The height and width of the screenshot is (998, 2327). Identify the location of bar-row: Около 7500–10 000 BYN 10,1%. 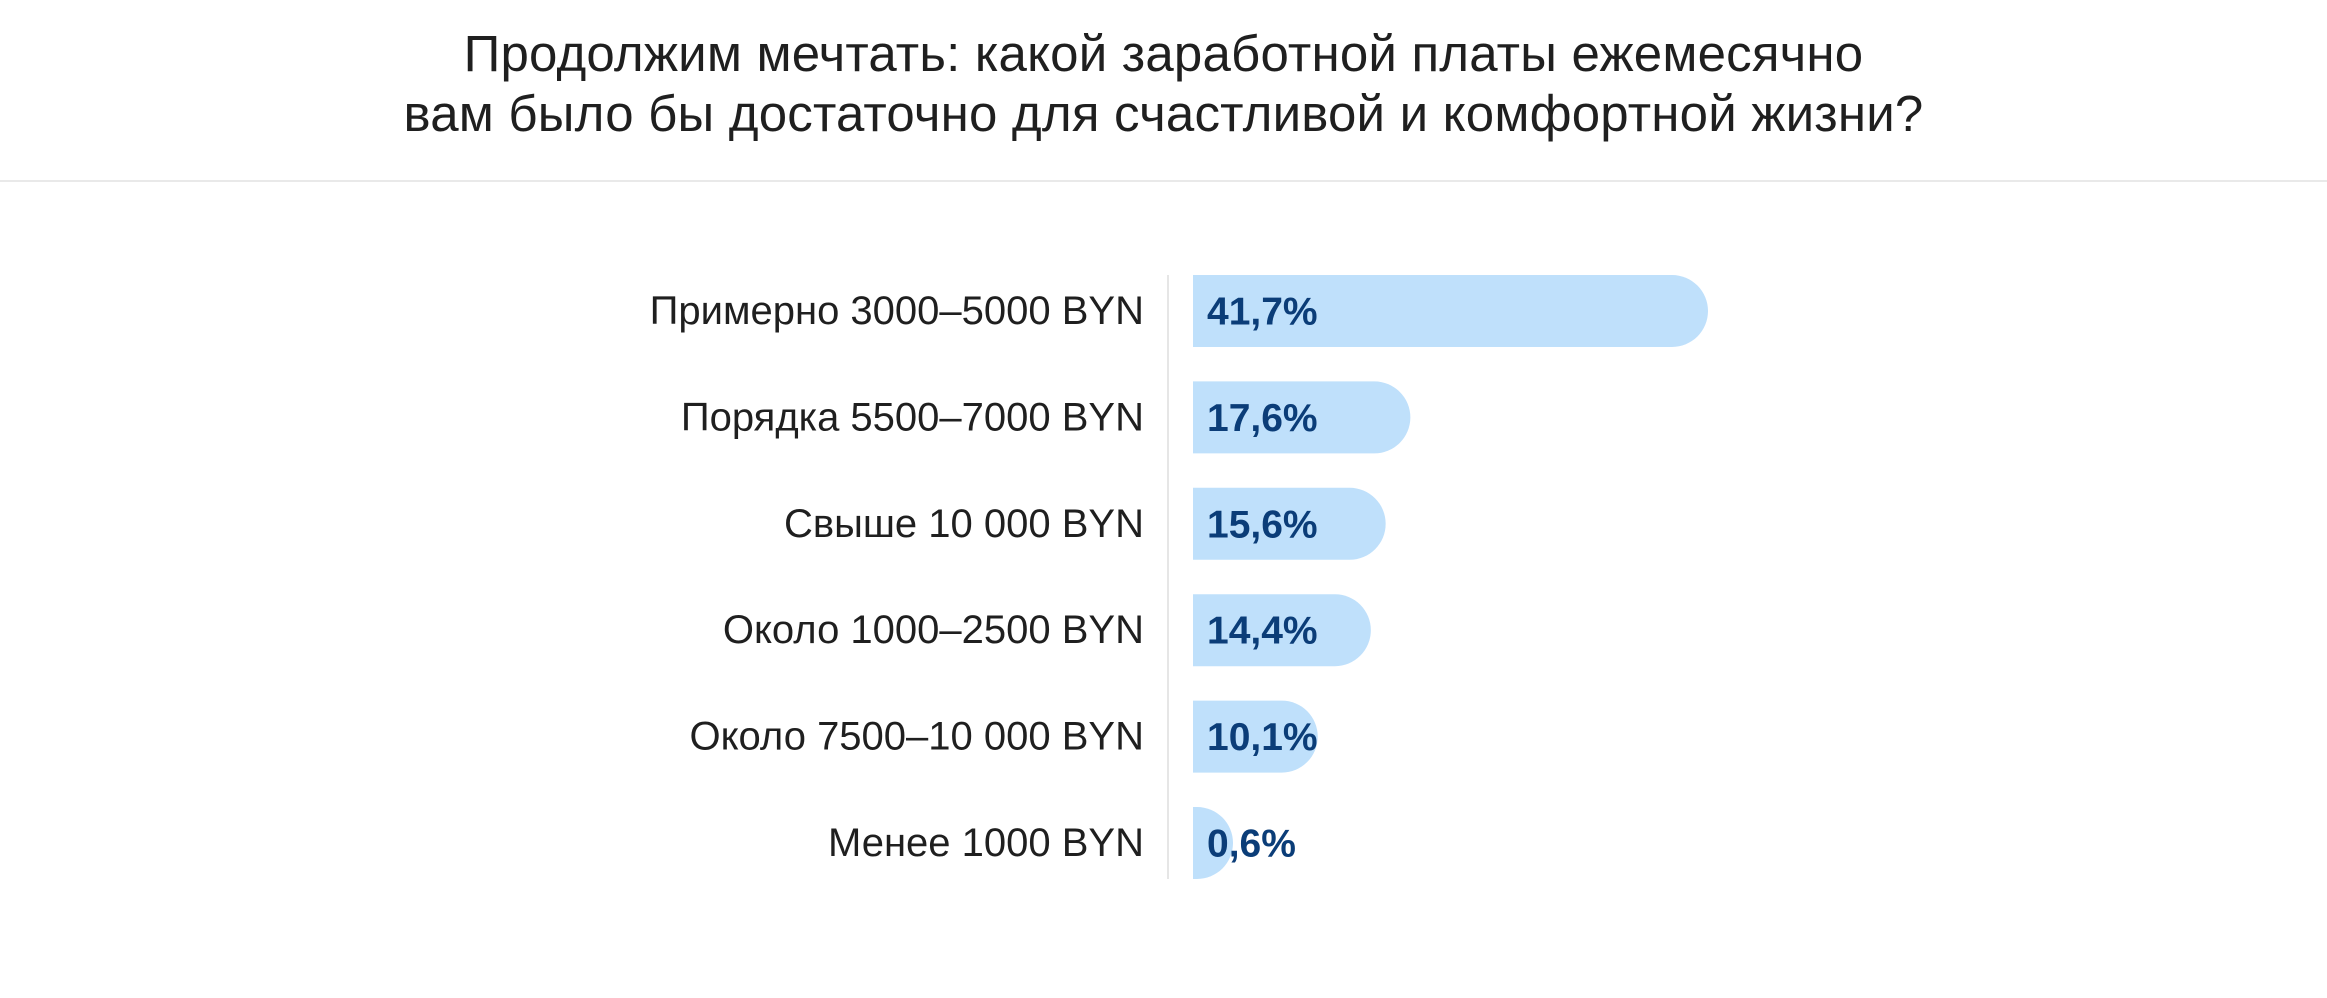
(1003, 736).